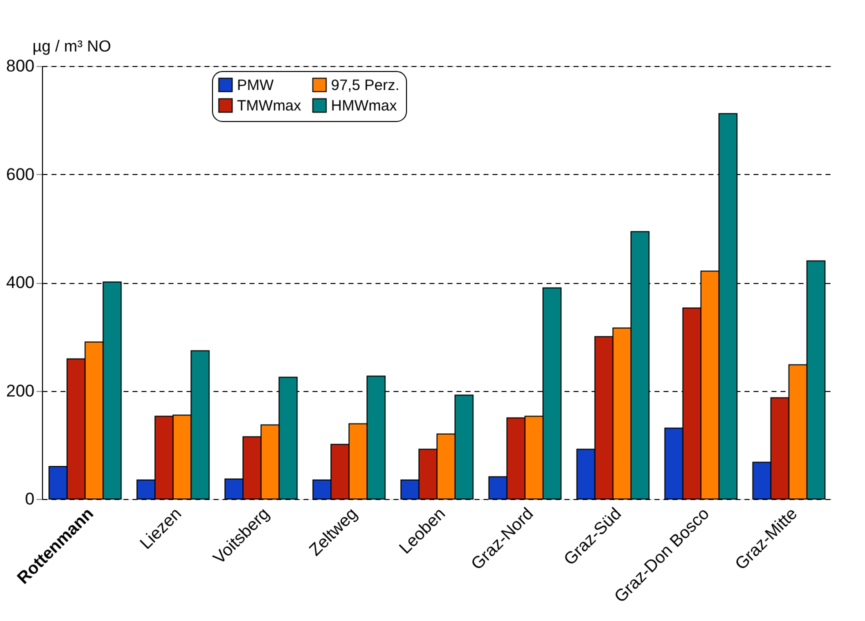 The width and height of the screenshot is (865, 621). Describe the element at coordinates (364, 106) in the screenshot. I see `legend-label: HMWmax` at that location.